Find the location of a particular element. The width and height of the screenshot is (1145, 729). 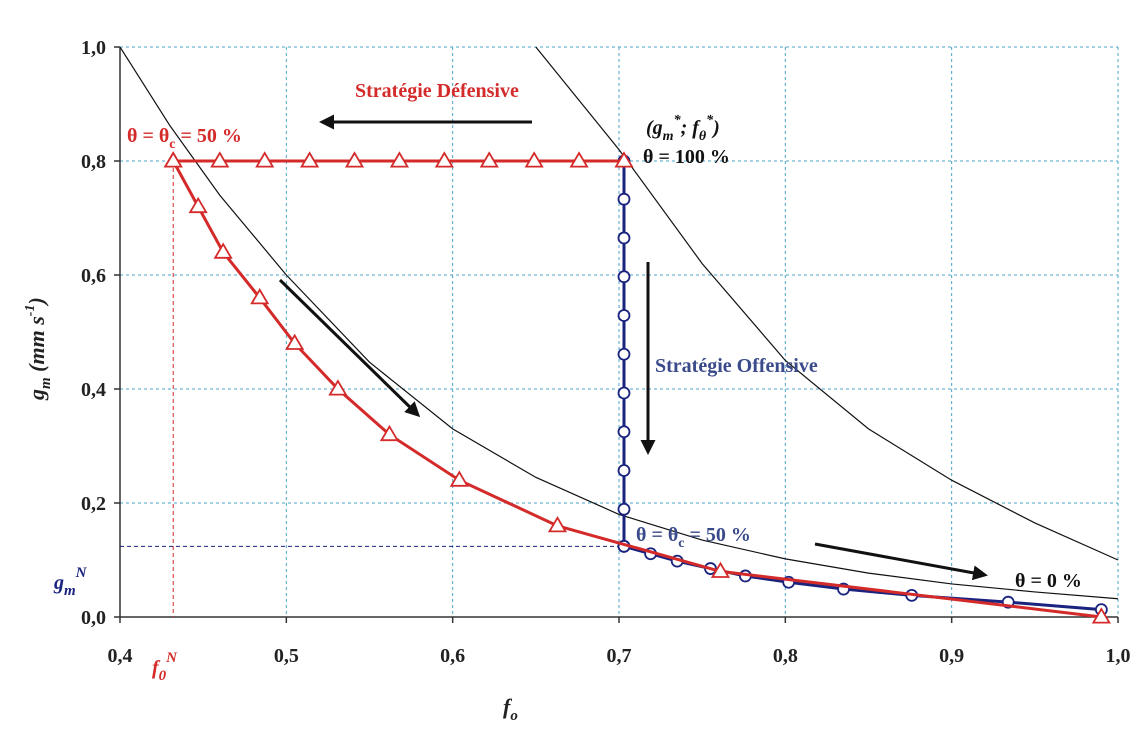

y-tick-label: 0,8 is located at coordinates (93, 162).